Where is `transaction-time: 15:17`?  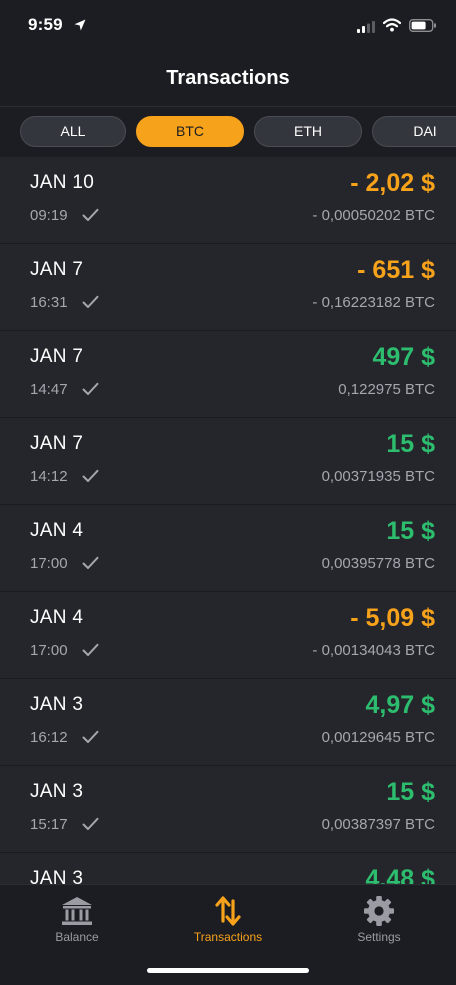 transaction-time: 15:17 is located at coordinates (49, 824).